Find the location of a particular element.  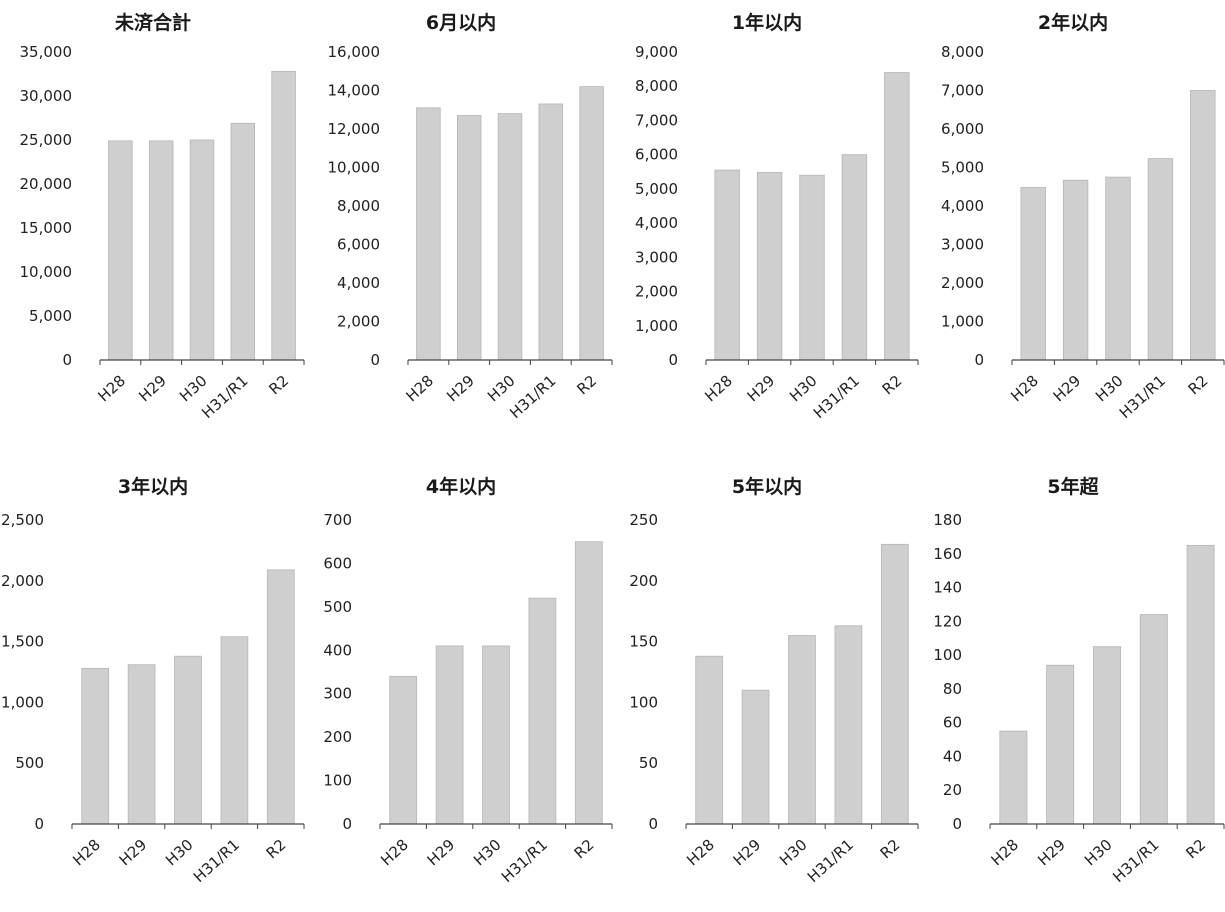

y-tick-label: 35,000 is located at coordinates (46, 52).